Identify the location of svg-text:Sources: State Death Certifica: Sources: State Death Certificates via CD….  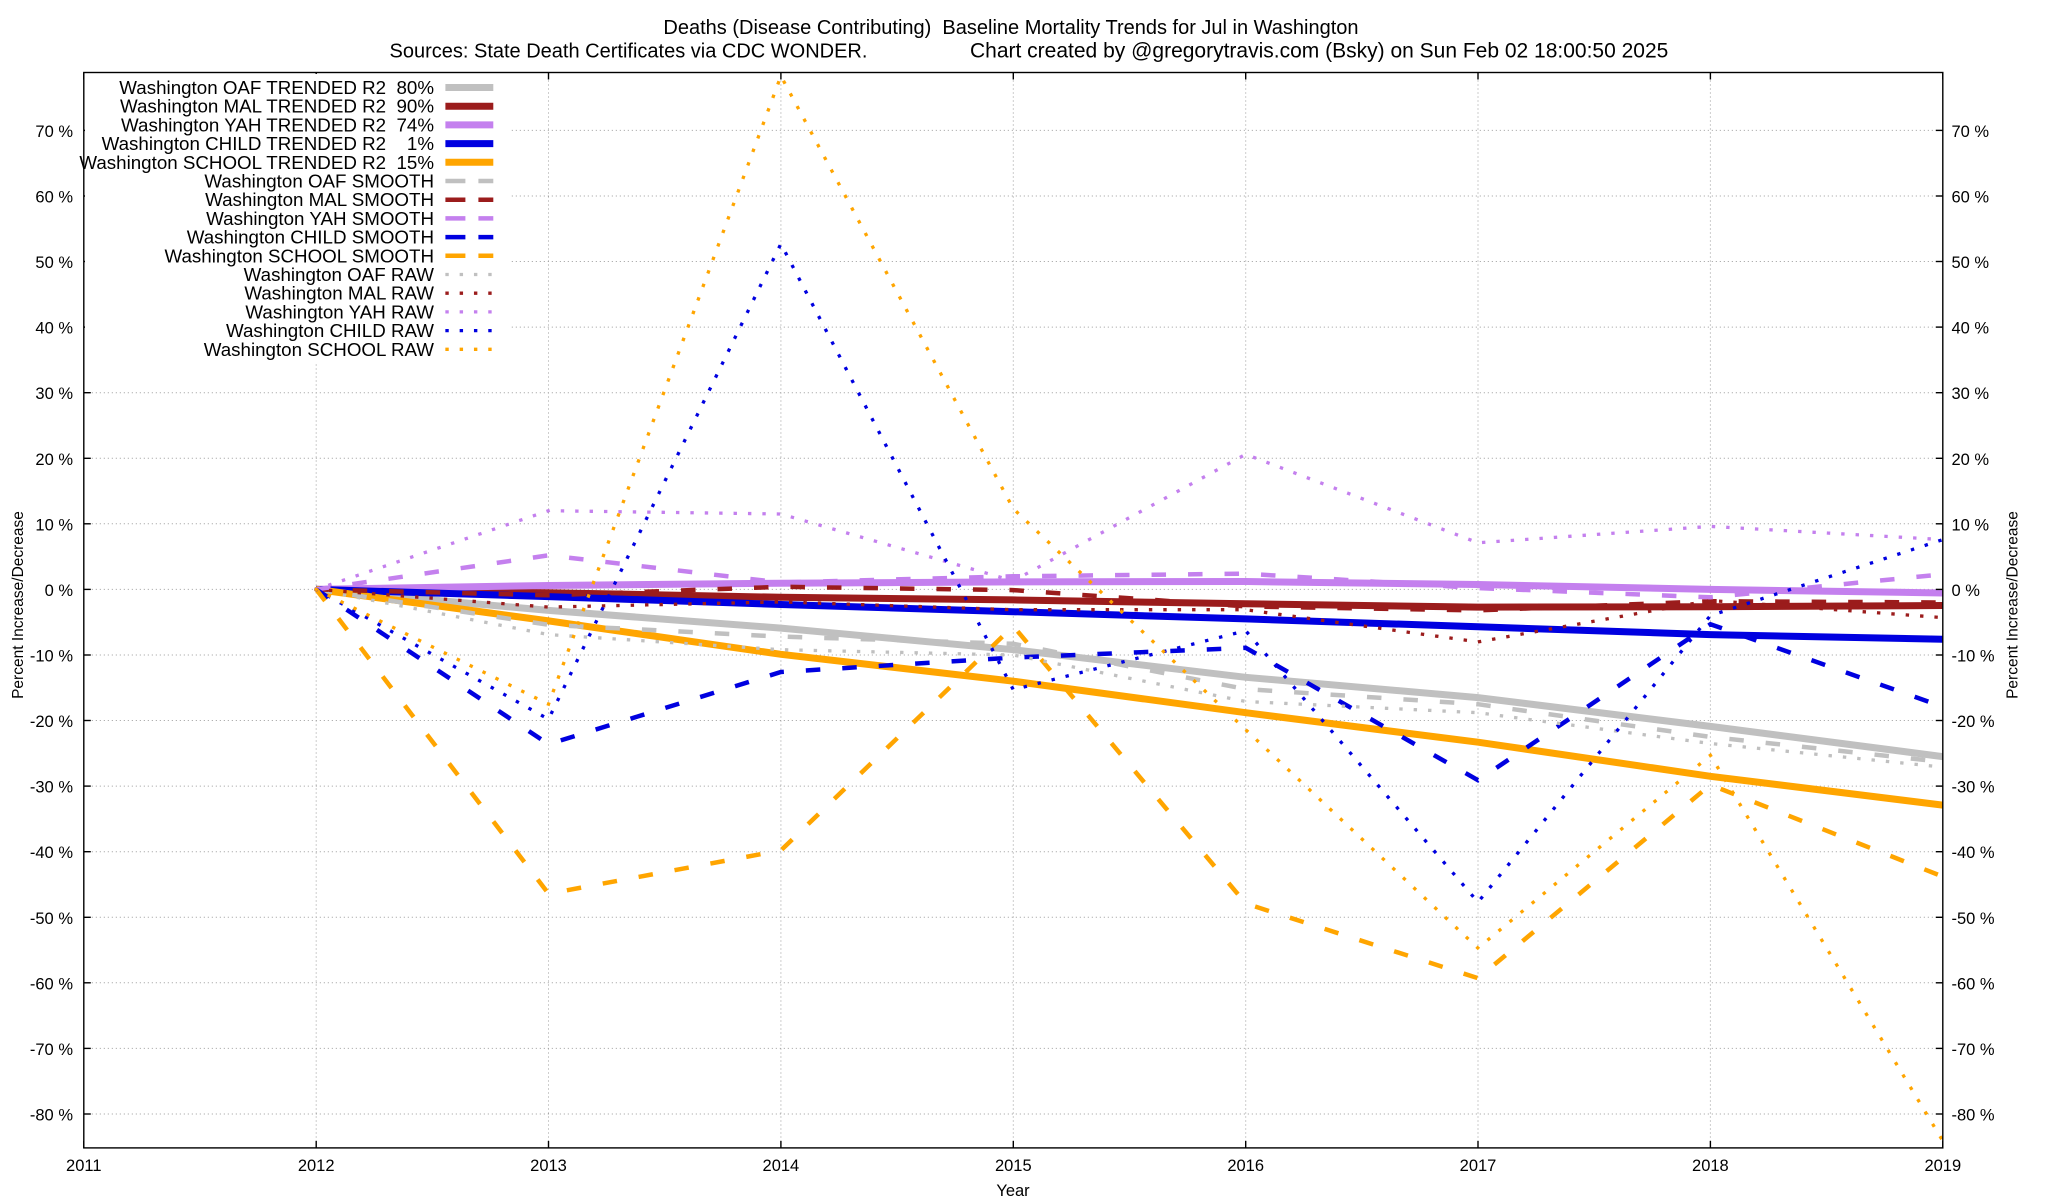
(629, 52).